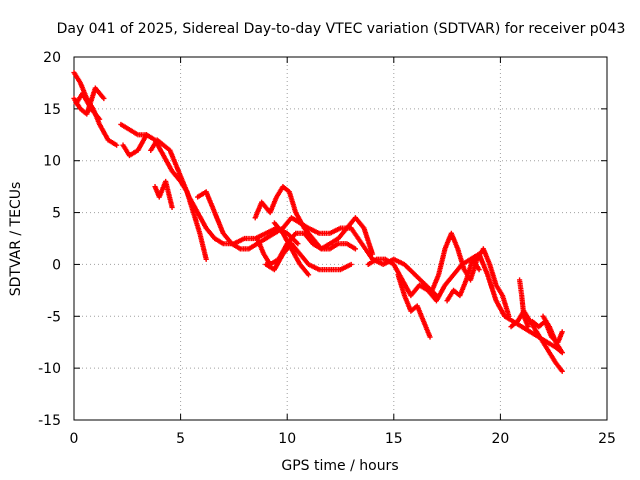 This screenshot has height=480, width=640. What do you see at coordinates (49, 239) in the screenshot?
I see `y-tick-labels: -15 -10 -5 0 5 10 15 20` at bounding box center [49, 239].